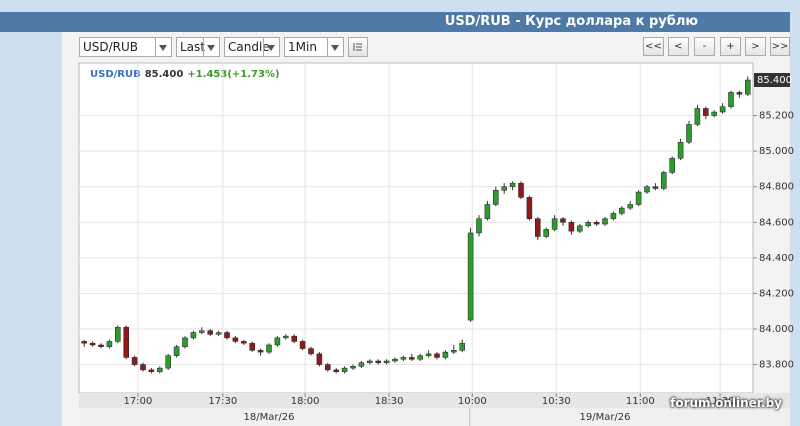  What do you see at coordinates (115, 74) in the screenshot?
I see `legend-symbol: USD/RUB` at bounding box center [115, 74].